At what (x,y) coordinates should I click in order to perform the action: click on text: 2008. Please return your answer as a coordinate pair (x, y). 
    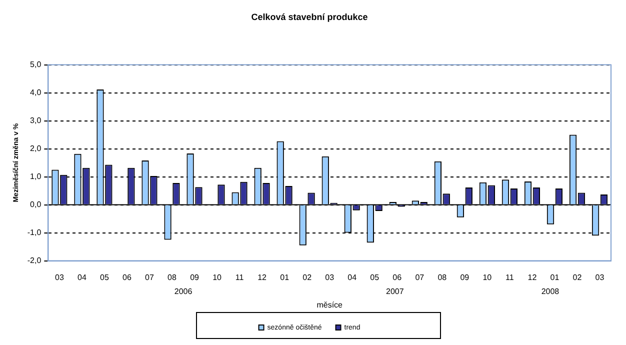
    Looking at the image, I should click on (550, 291).